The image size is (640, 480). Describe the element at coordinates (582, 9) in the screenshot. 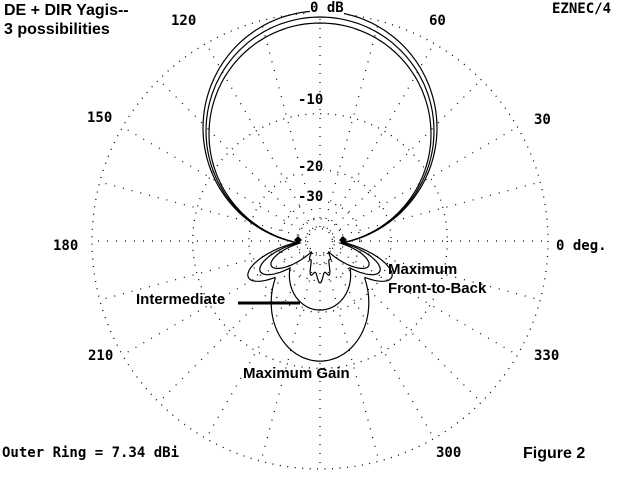

I see `app-name-label: EZNEC/4` at that location.